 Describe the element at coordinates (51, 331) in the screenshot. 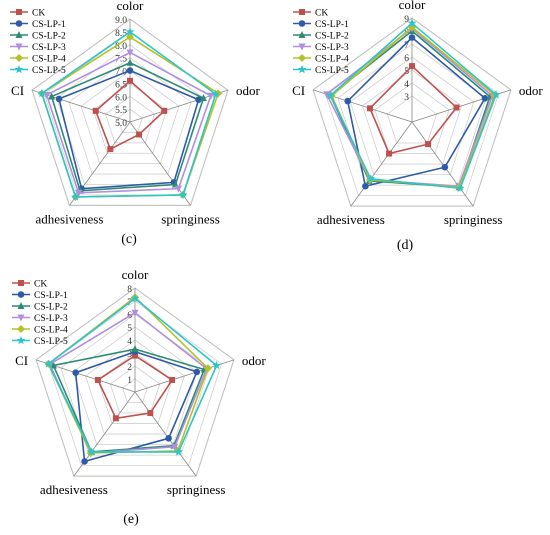

I see `legend-label-cs-lp-4: CS-LP-4` at that location.